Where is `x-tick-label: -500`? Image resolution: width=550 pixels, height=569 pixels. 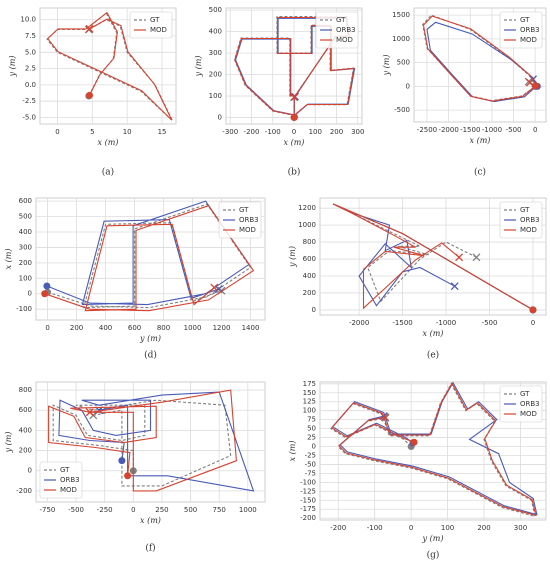 x-tick-label: -500 is located at coordinates (514, 130).